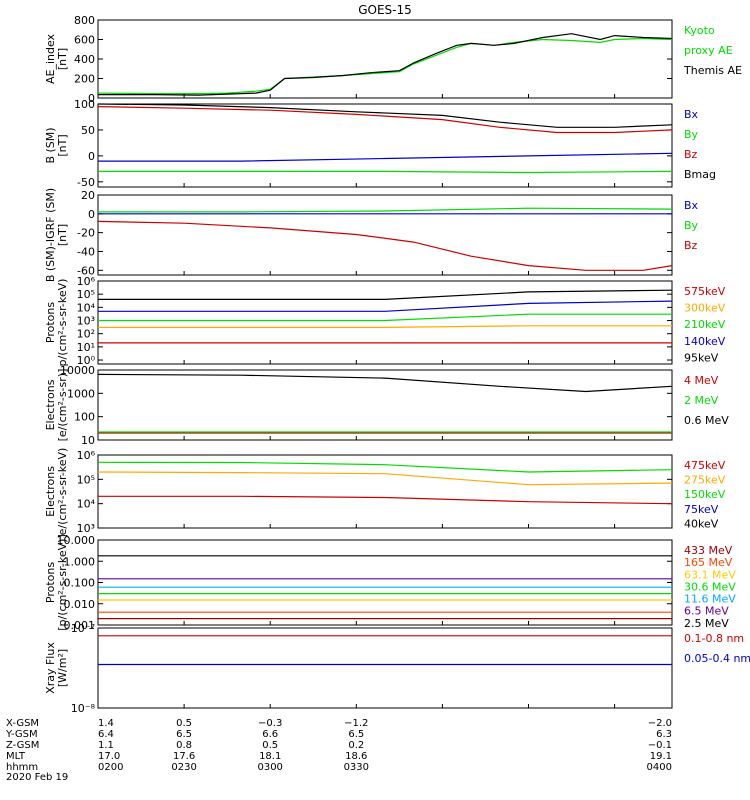  I want to click on legend-entry: 0.6 MeV, so click(706, 420).